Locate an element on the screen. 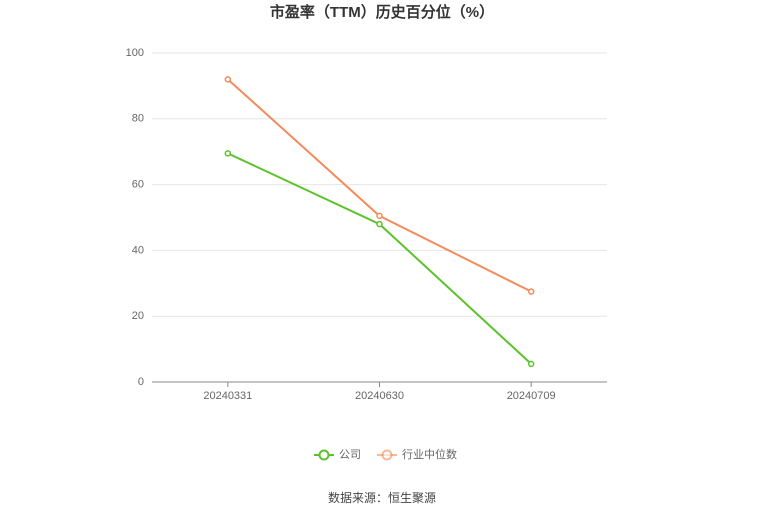 The height and width of the screenshot is (517, 765). y-tick-label: 20 is located at coordinates (138, 316).